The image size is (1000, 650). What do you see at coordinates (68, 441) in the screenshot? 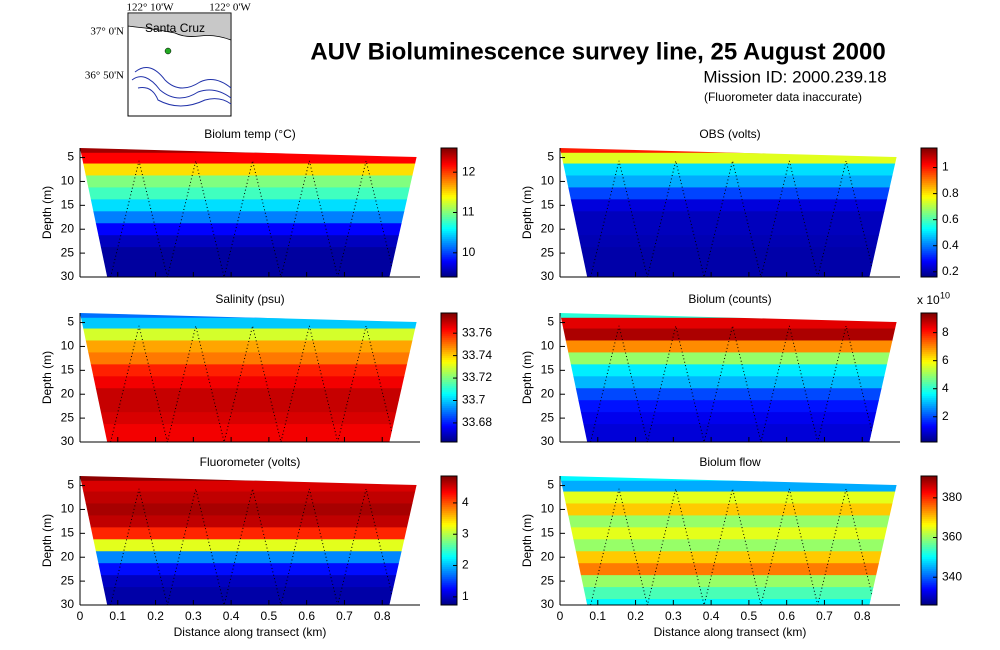
I see `y-tick-label: 30` at bounding box center [68, 441].